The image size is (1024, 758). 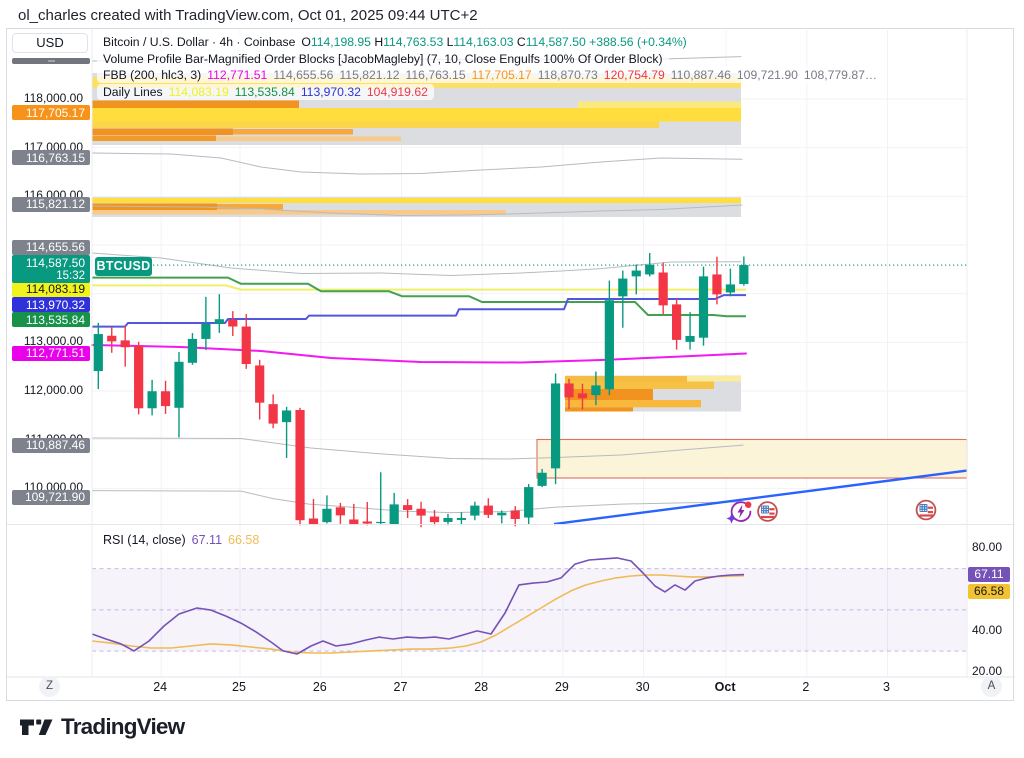 What do you see at coordinates (239, 687) in the screenshot?
I see `time-axis-label: 25` at bounding box center [239, 687].